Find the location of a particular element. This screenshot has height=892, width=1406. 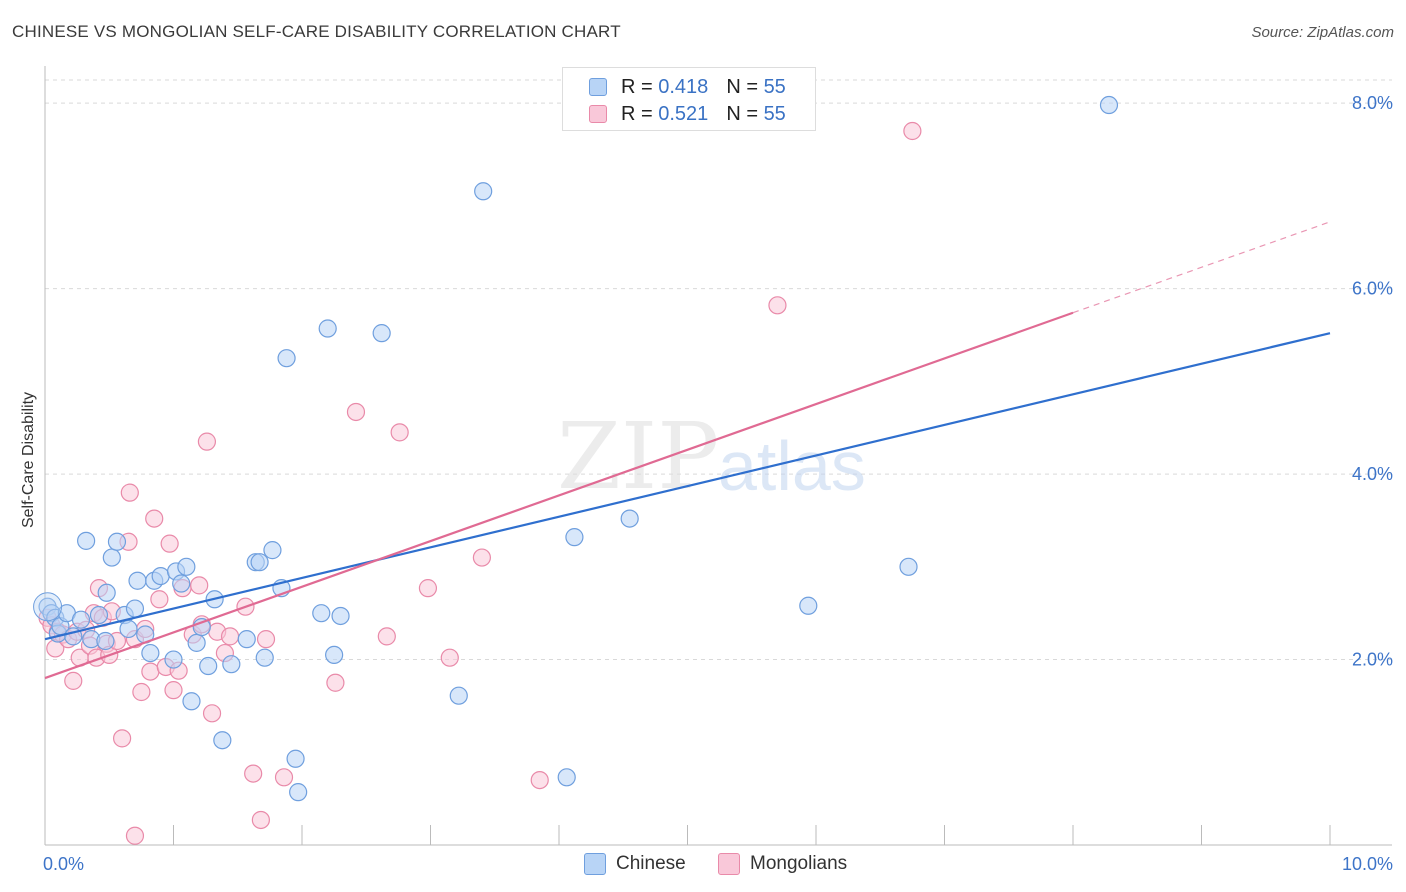

legend: R = 0.418 N = 55 R = 0.521 N = 55 is located at coordinates (689, 99).